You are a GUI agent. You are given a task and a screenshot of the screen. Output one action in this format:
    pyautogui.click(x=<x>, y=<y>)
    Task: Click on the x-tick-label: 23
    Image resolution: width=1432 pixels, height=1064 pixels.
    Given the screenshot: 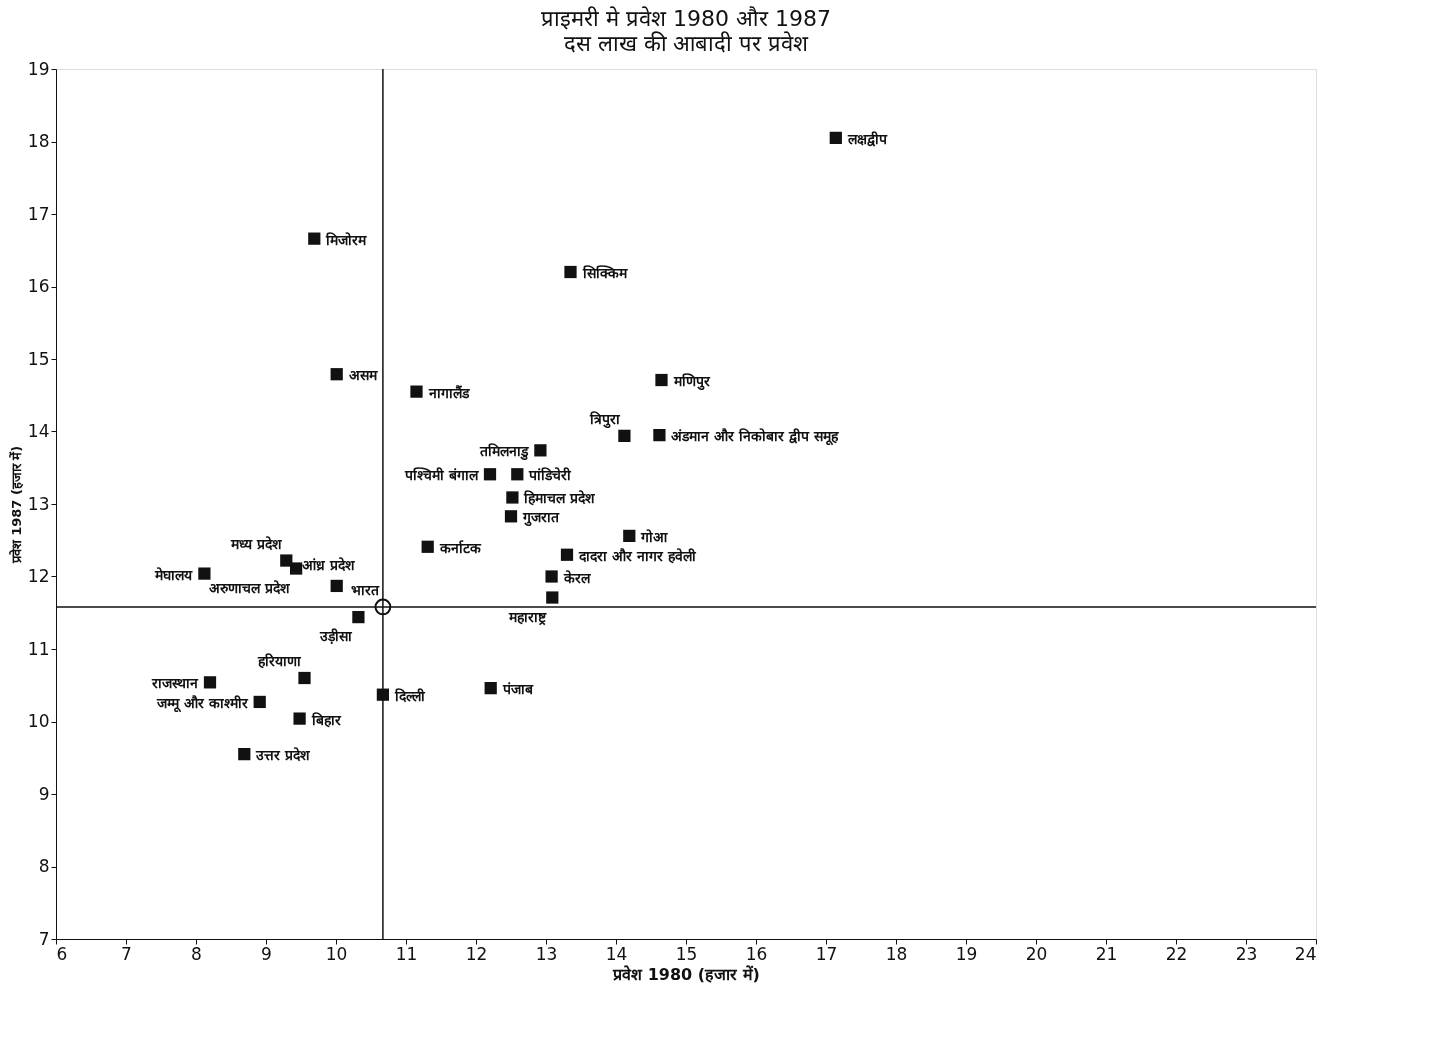 What is the action you would take?
    pyautogui.click(x=1246, y=953)
    